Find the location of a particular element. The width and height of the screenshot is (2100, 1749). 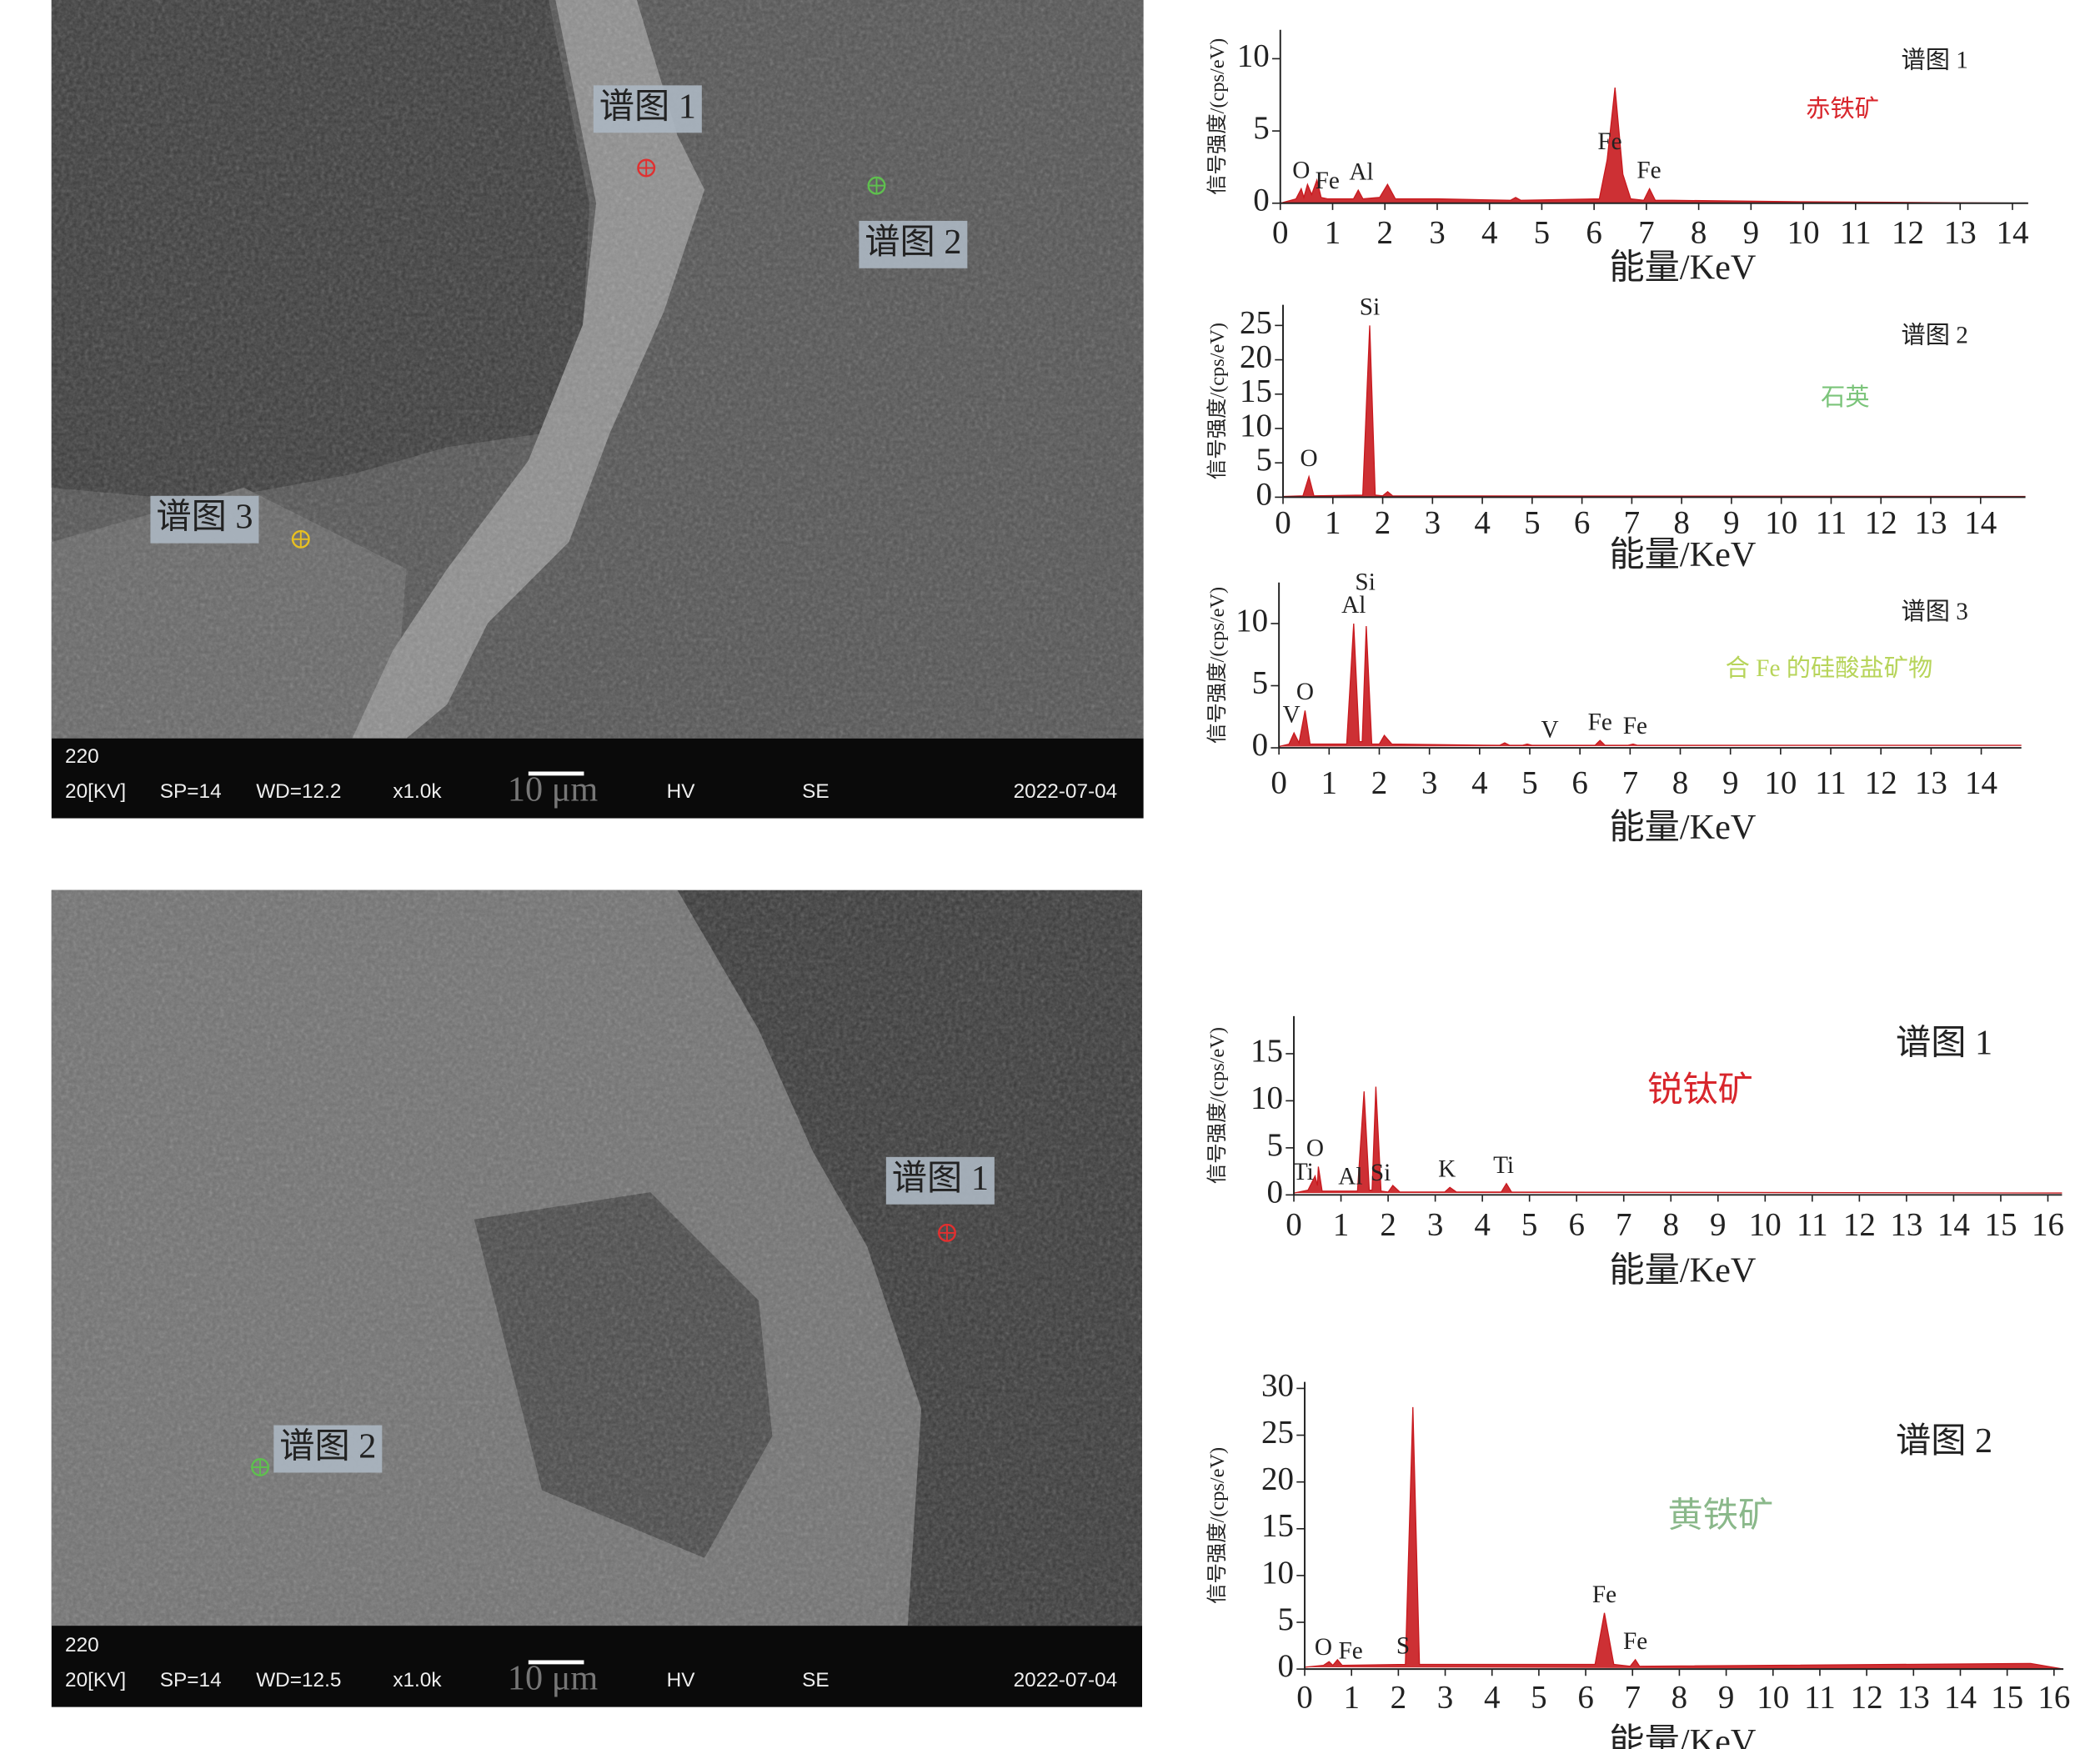

sem-info-bar is located at coordinates (597, 778).